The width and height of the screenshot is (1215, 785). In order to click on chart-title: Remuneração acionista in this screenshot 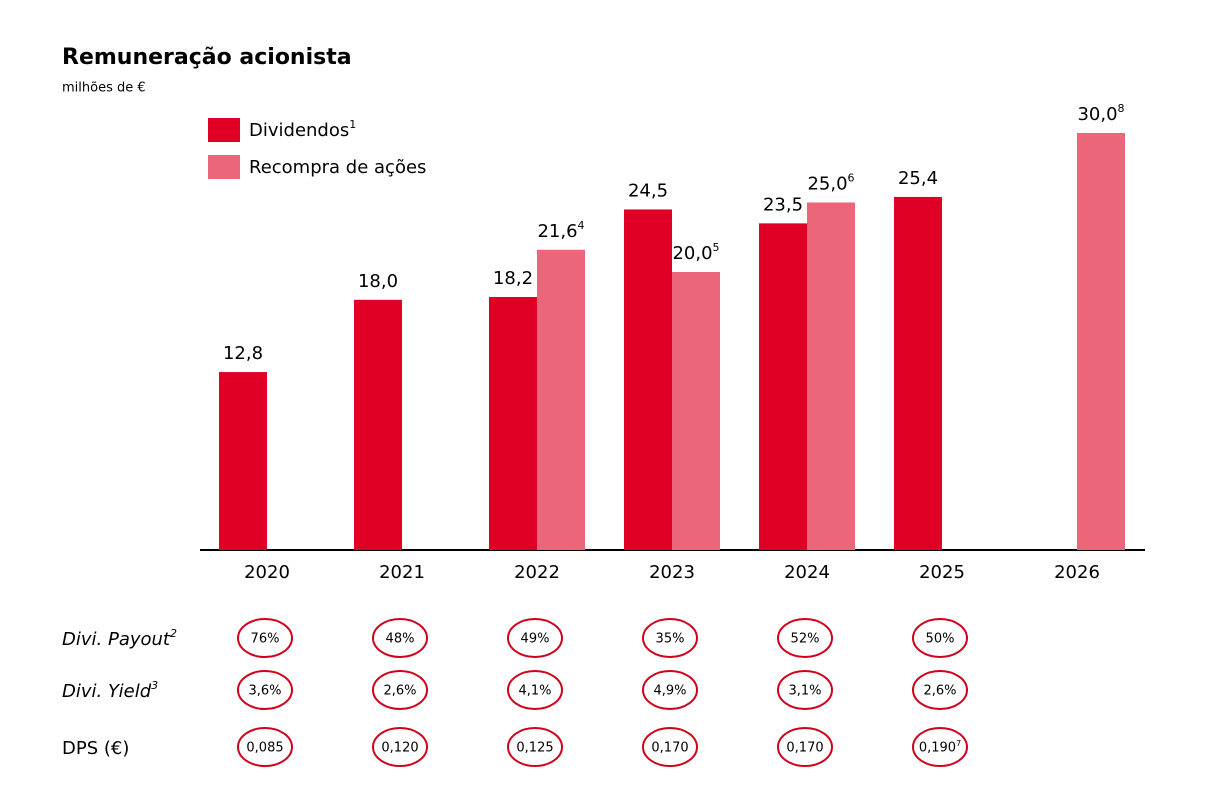, I will do `click(207, 57)`.